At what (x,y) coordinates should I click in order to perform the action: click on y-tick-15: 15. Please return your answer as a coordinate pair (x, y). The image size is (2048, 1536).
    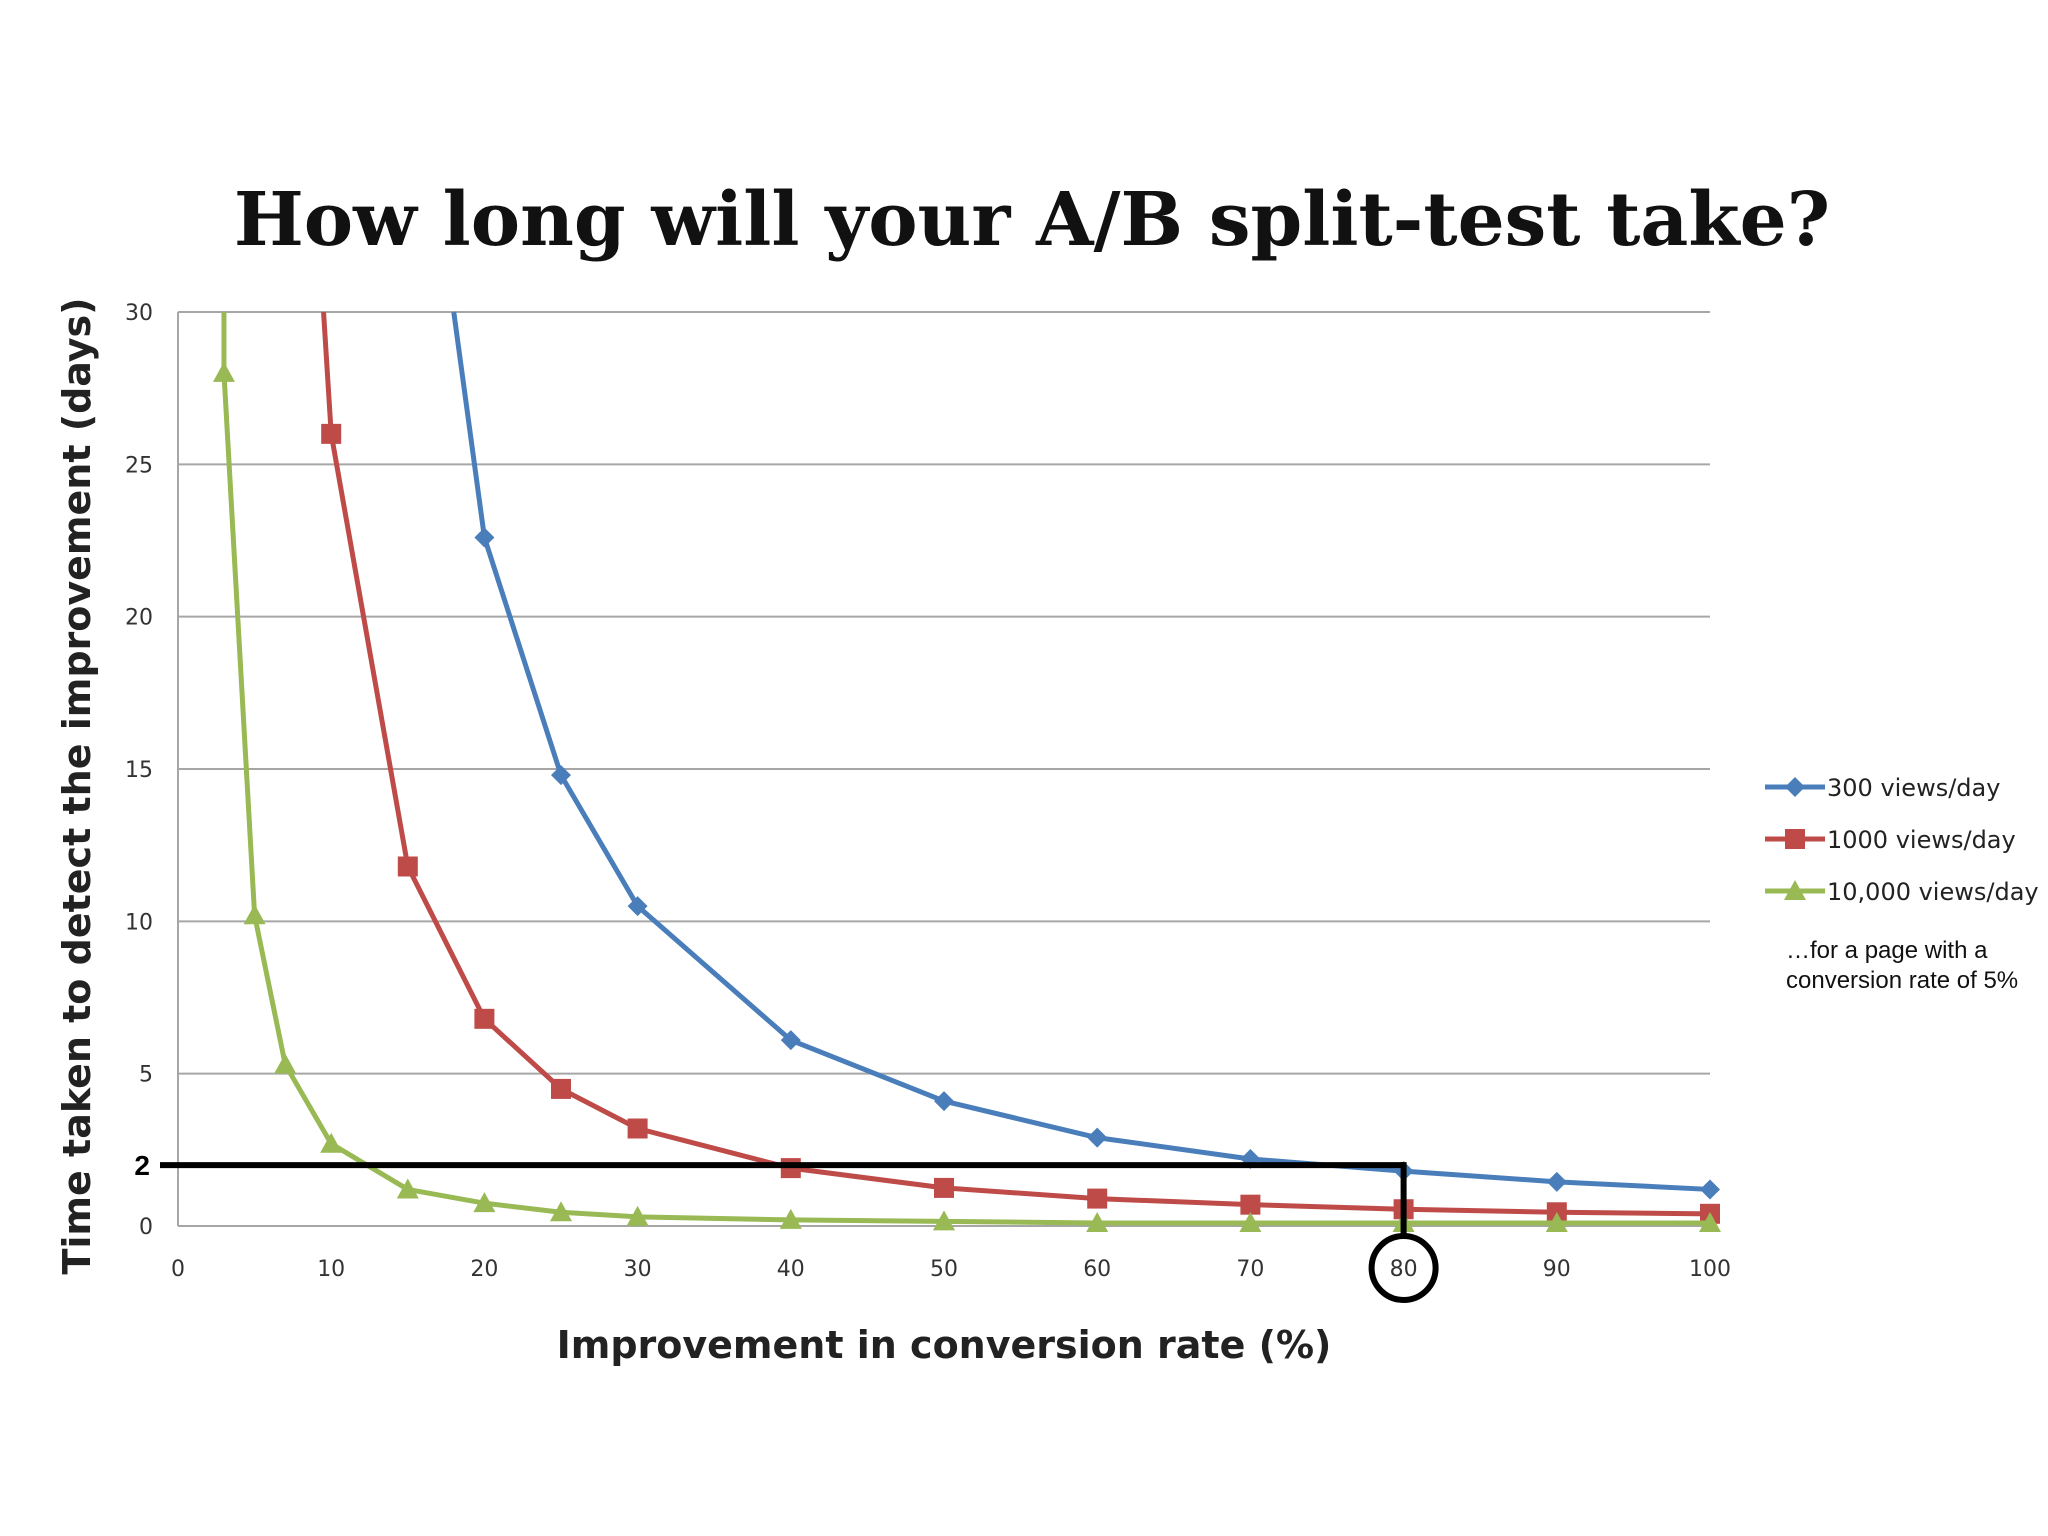
    Looking at the image, I should click on (139, 770).